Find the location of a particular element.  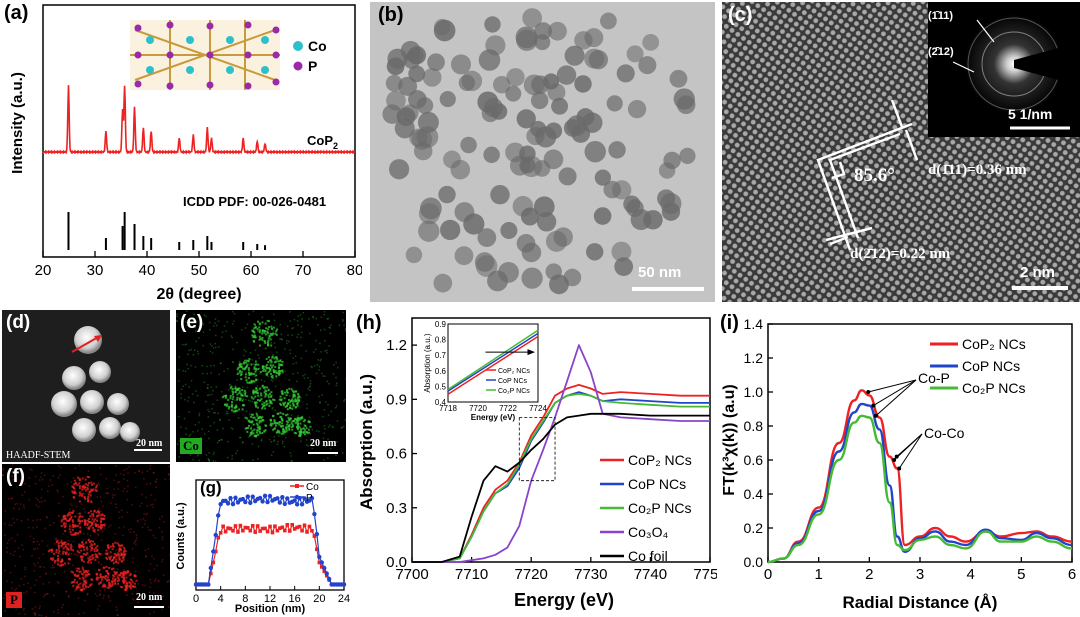

xanes-inset-y-tick-label: 0.8 is located at coordinates (441, 340).